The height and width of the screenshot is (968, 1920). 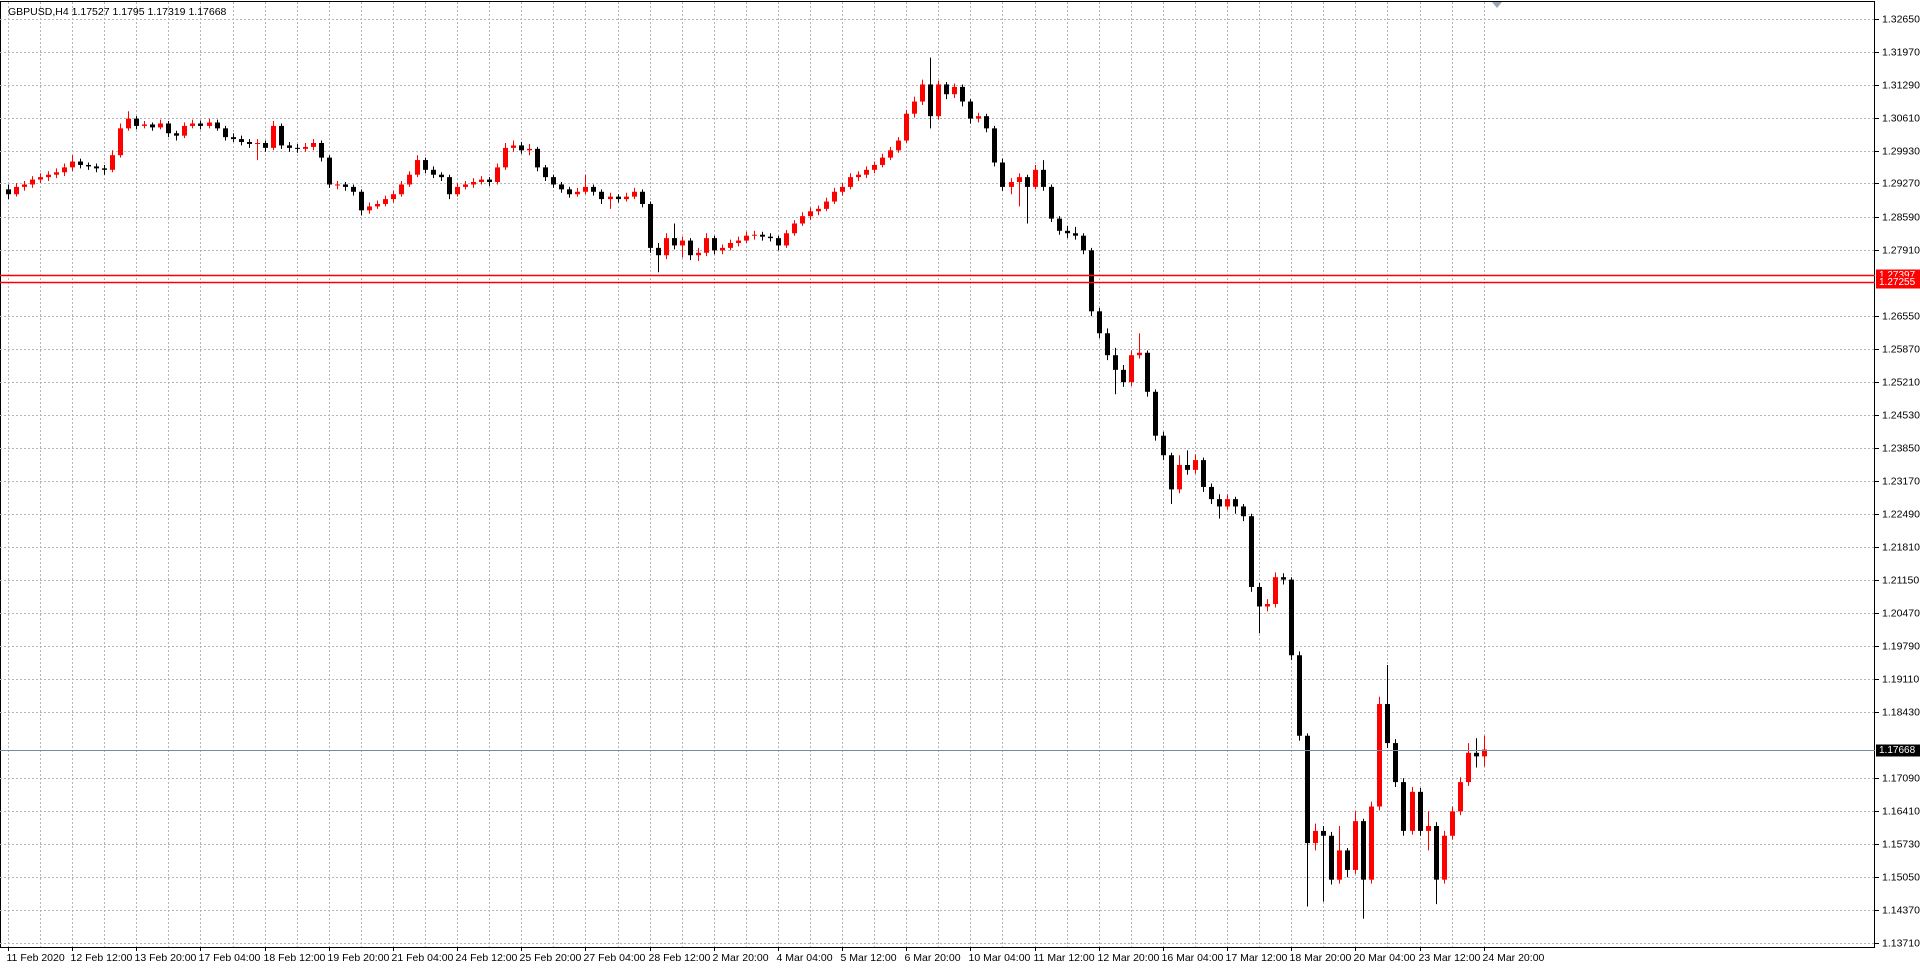 I want to click on x-tick-label: 25 Feb 20:00, so click(x=551, y=958).